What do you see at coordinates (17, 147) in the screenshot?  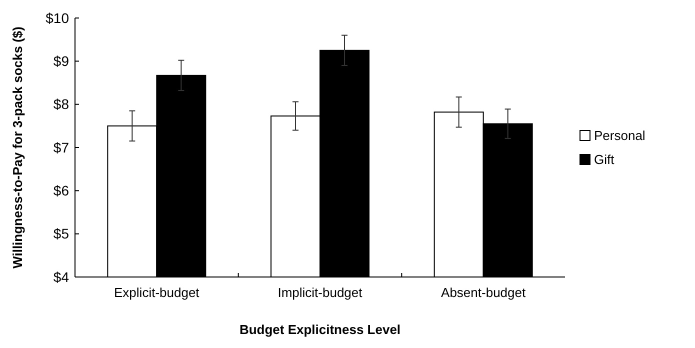 I see `y-axis-title: Willingness-to-Pay for 3-pack socks ($)` at bounding box center [17, 147].